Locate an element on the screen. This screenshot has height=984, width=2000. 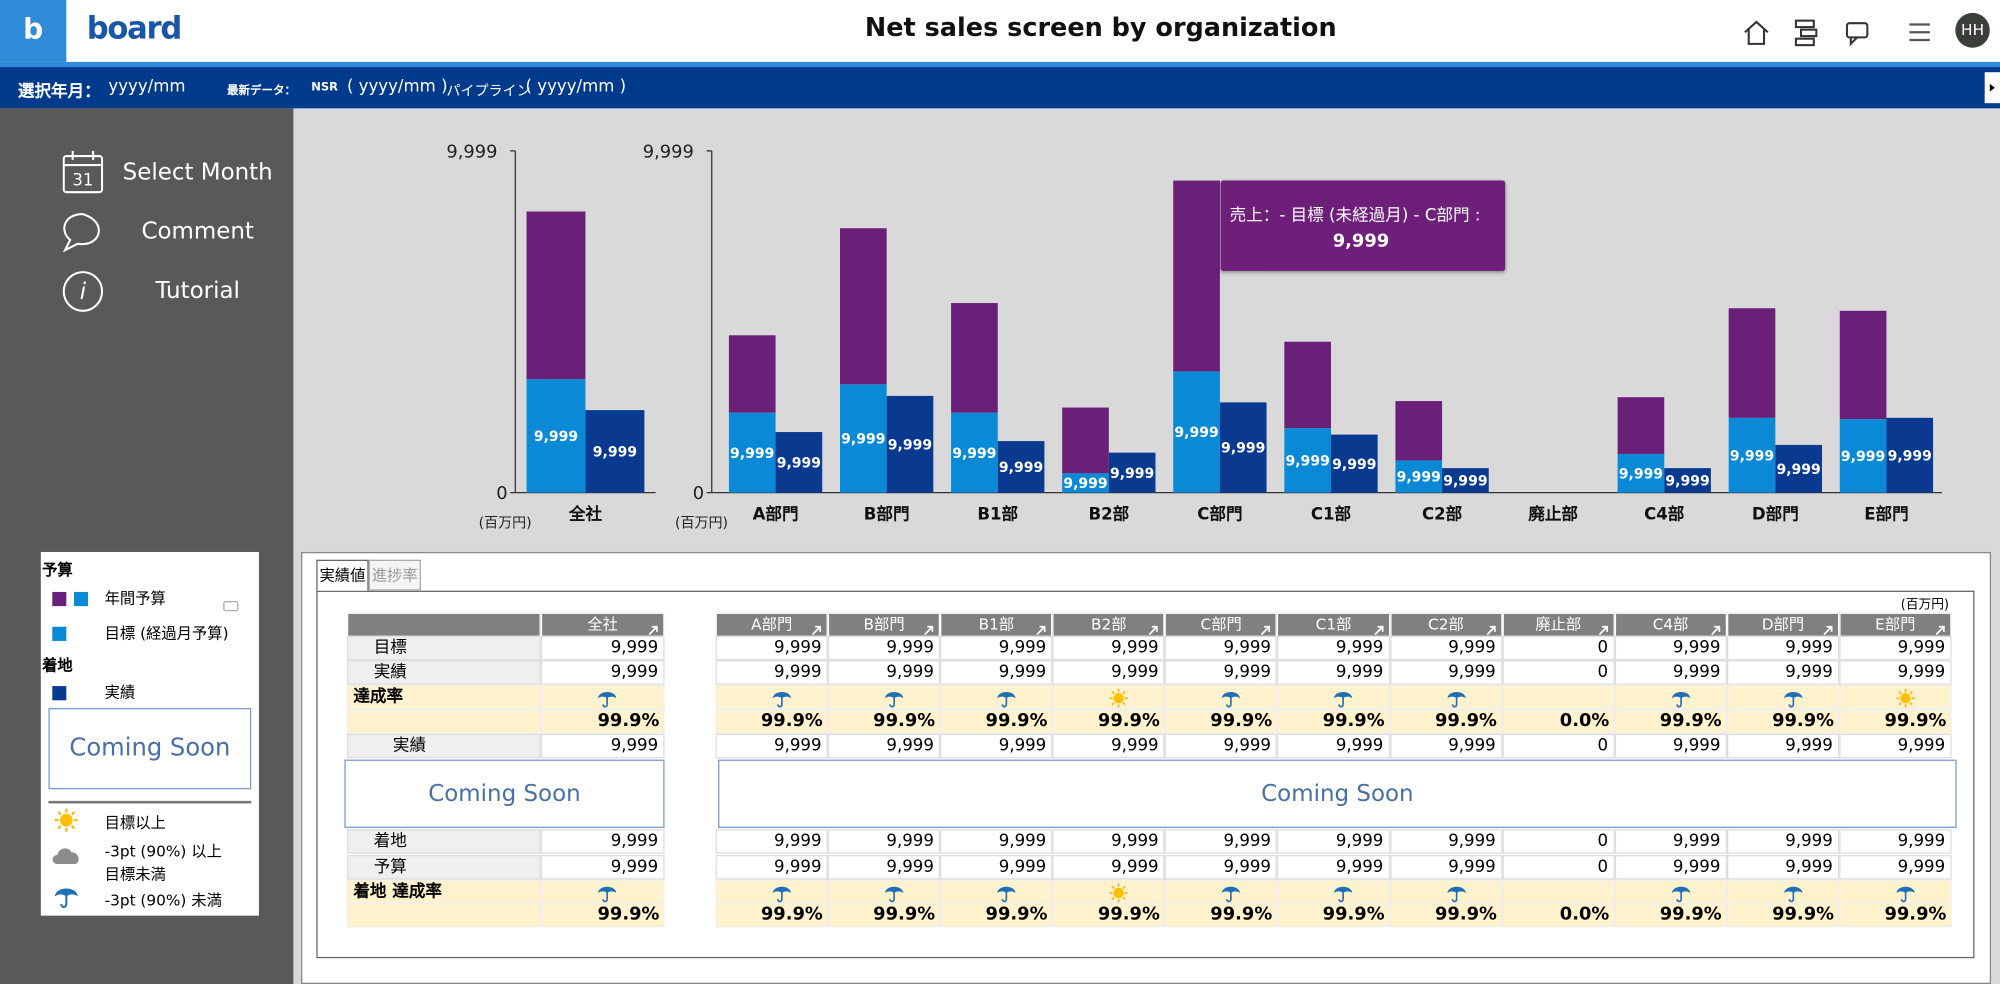
y-tick-label: 9,999 is located at coordinates (471, 151).